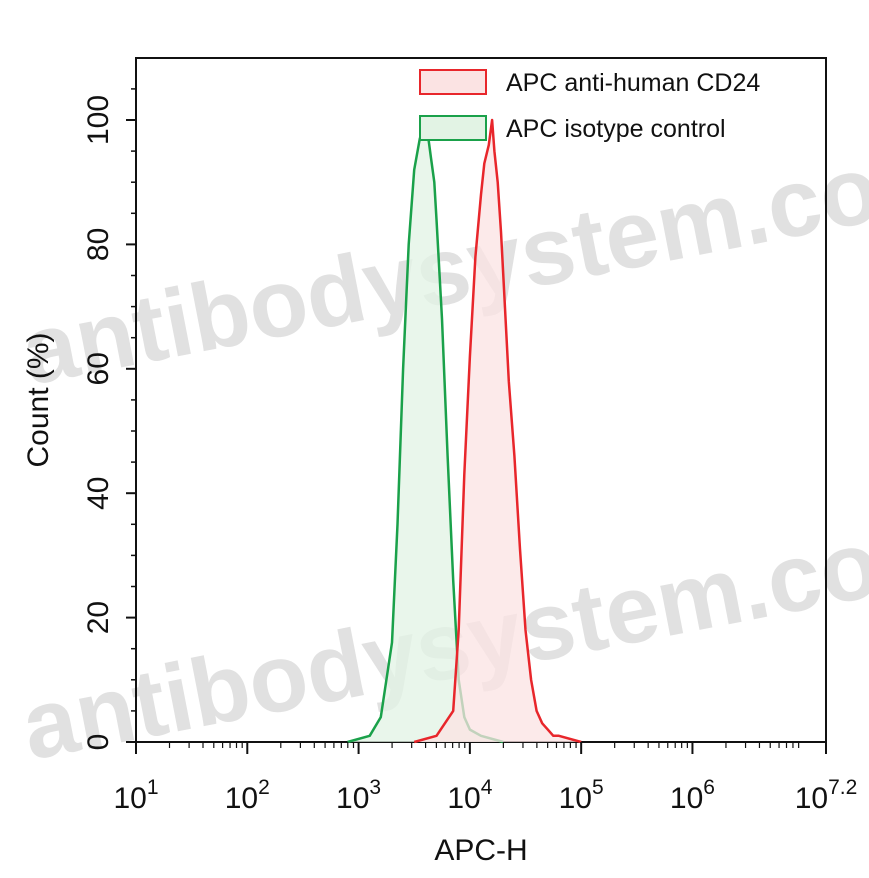 This screenshot has width=869, height=878. What do you see at coordinates (98, 742) in the screenshot?
I see `y-tick-label-0: 0` at bounding box center [98, 742].